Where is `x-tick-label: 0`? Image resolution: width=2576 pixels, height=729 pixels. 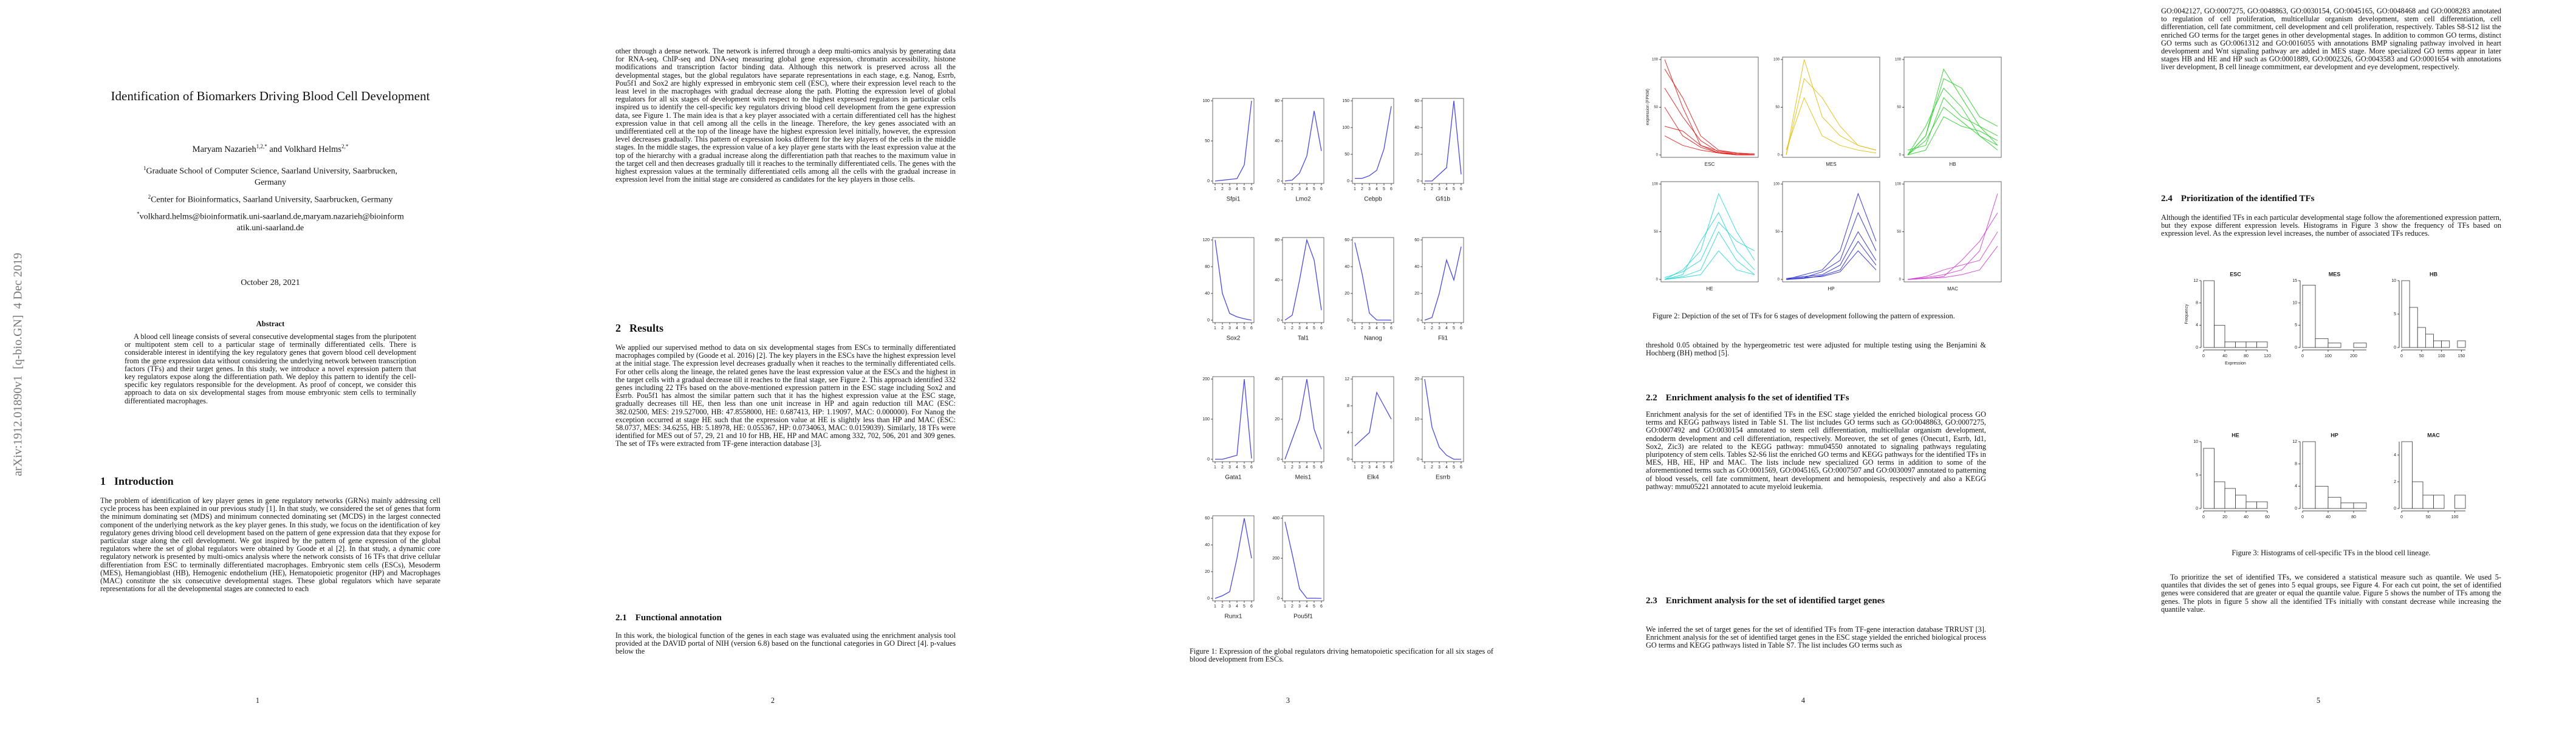
x-tick-label: 0 is located at coordinates (2203, 517).